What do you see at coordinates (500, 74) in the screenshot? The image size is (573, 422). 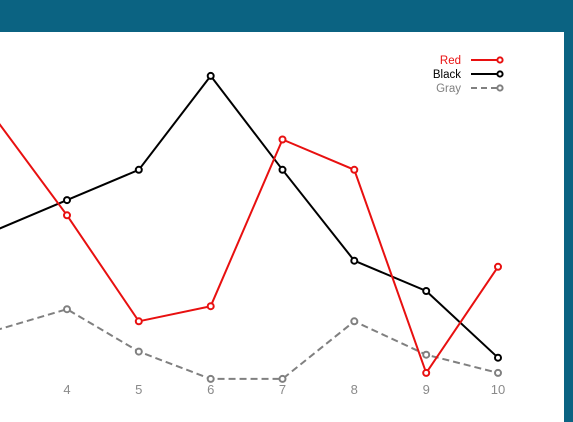 I see `legend-marker-black` at bounding box center [500, 74].